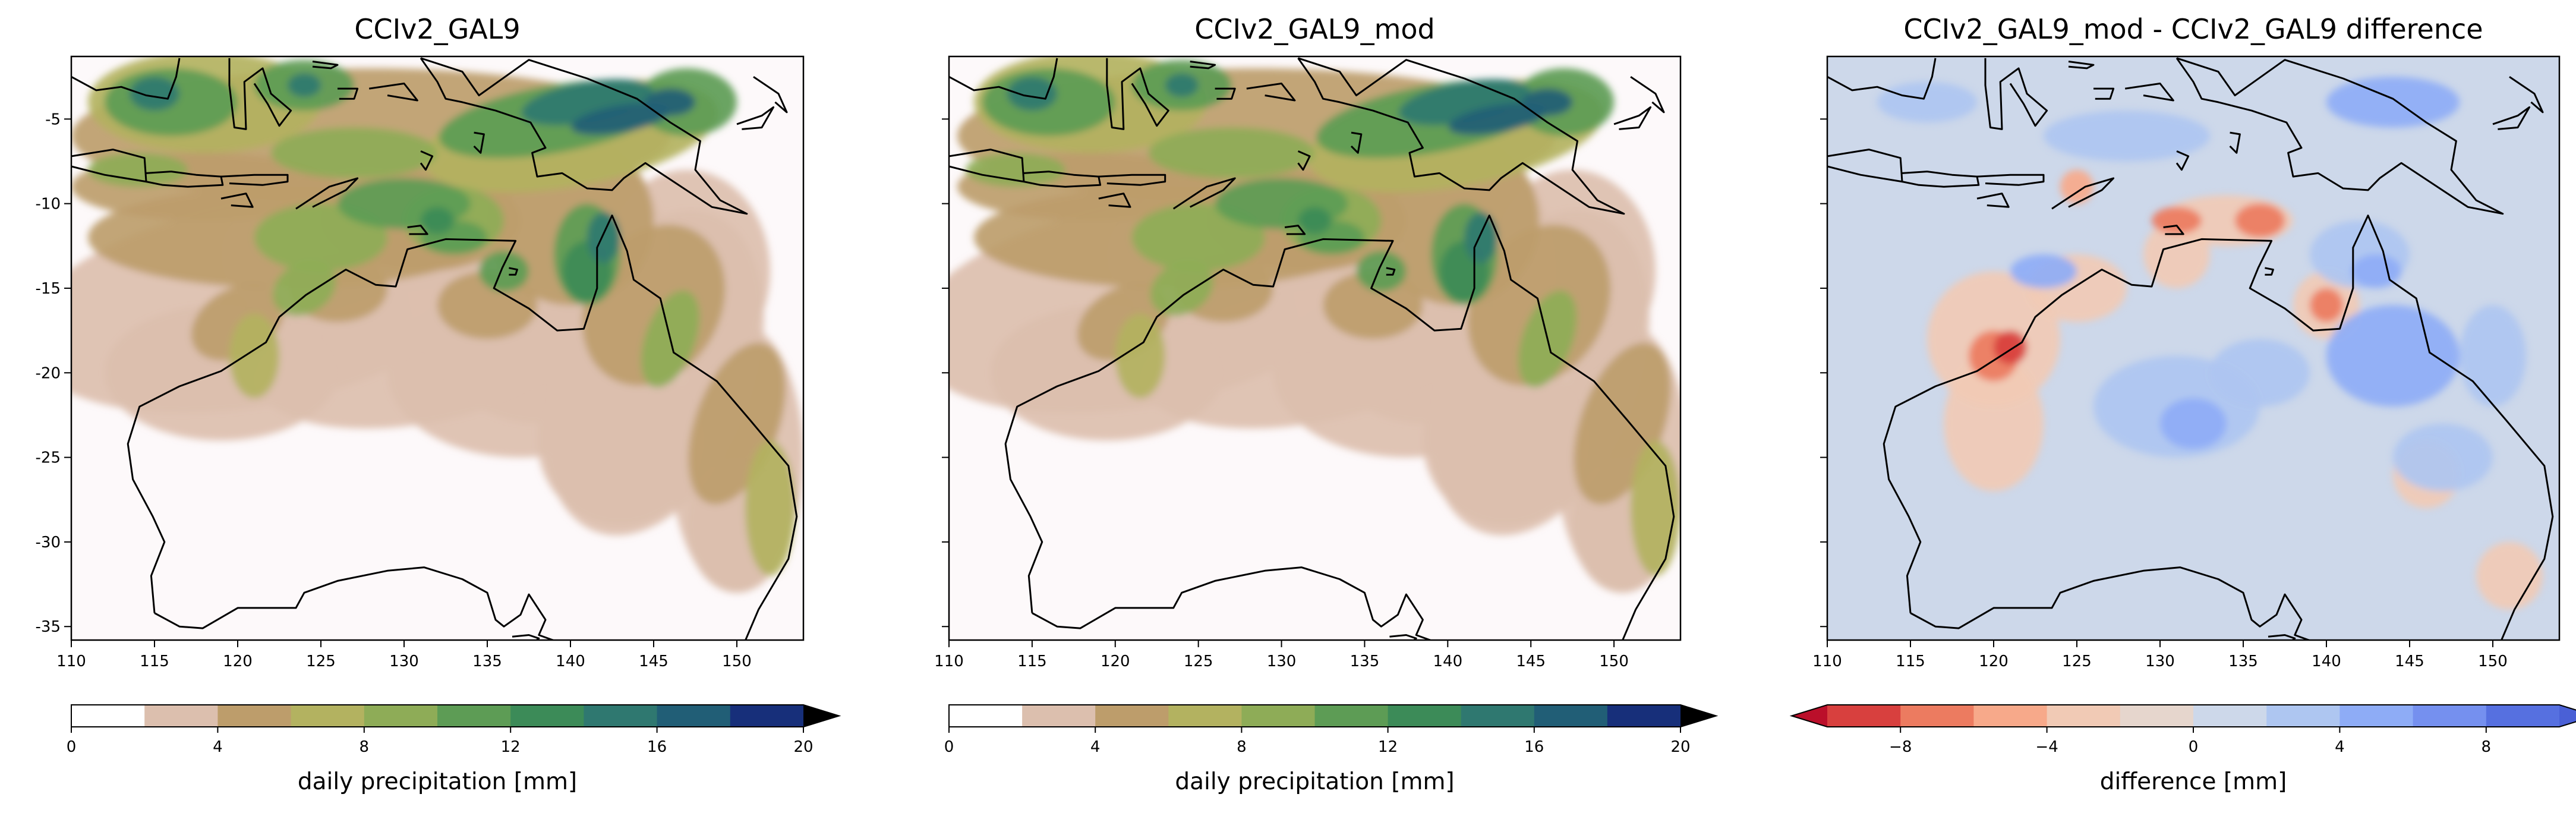 This screenshot has width=2576, height=816. I want to click on y-tick-label: -5, so click(53, 119).